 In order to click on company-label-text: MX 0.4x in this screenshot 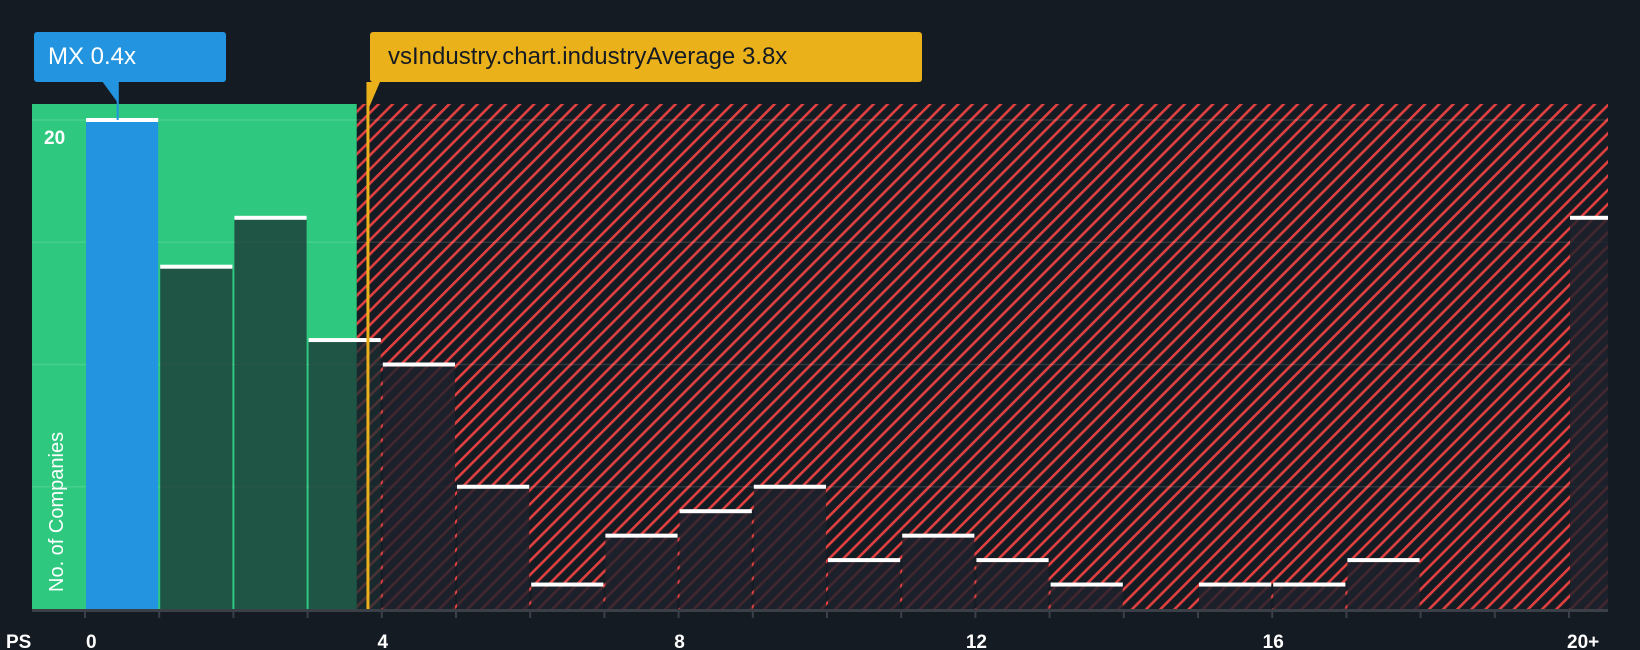, I will do `click(92, 56)`.